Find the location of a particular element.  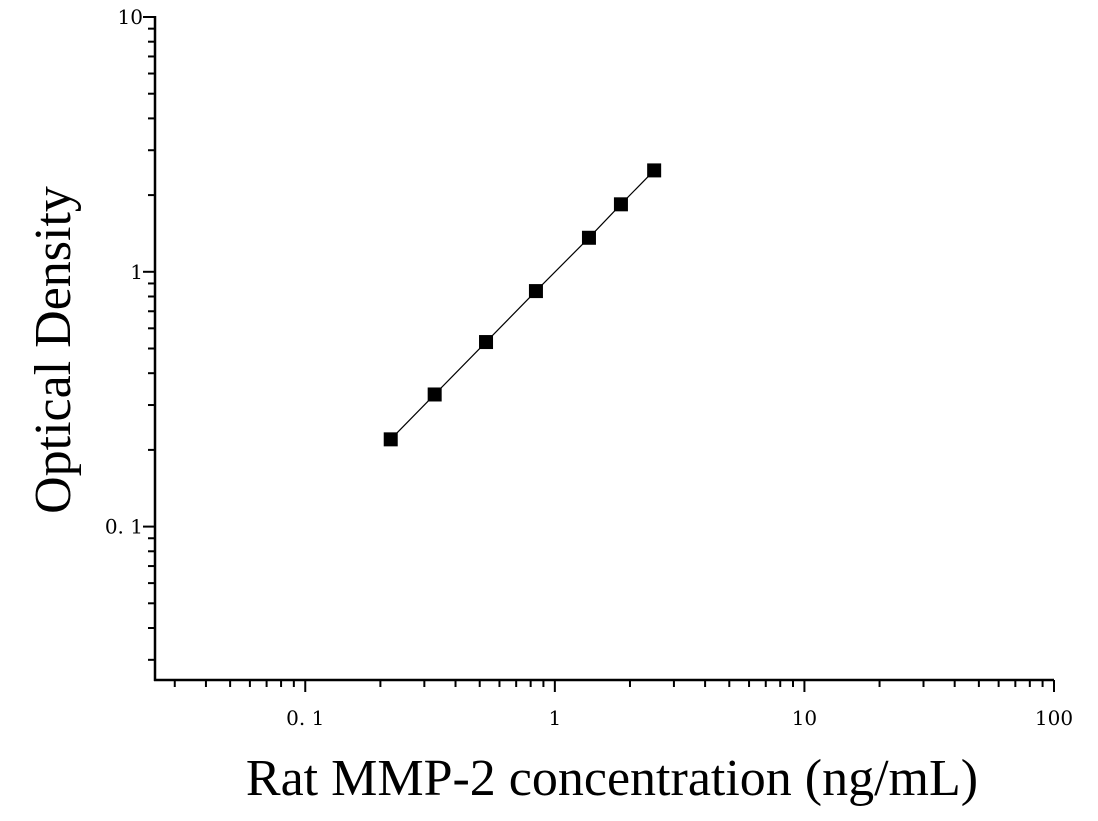

y-tick-label: 10 is located at coordinates (130, 17).